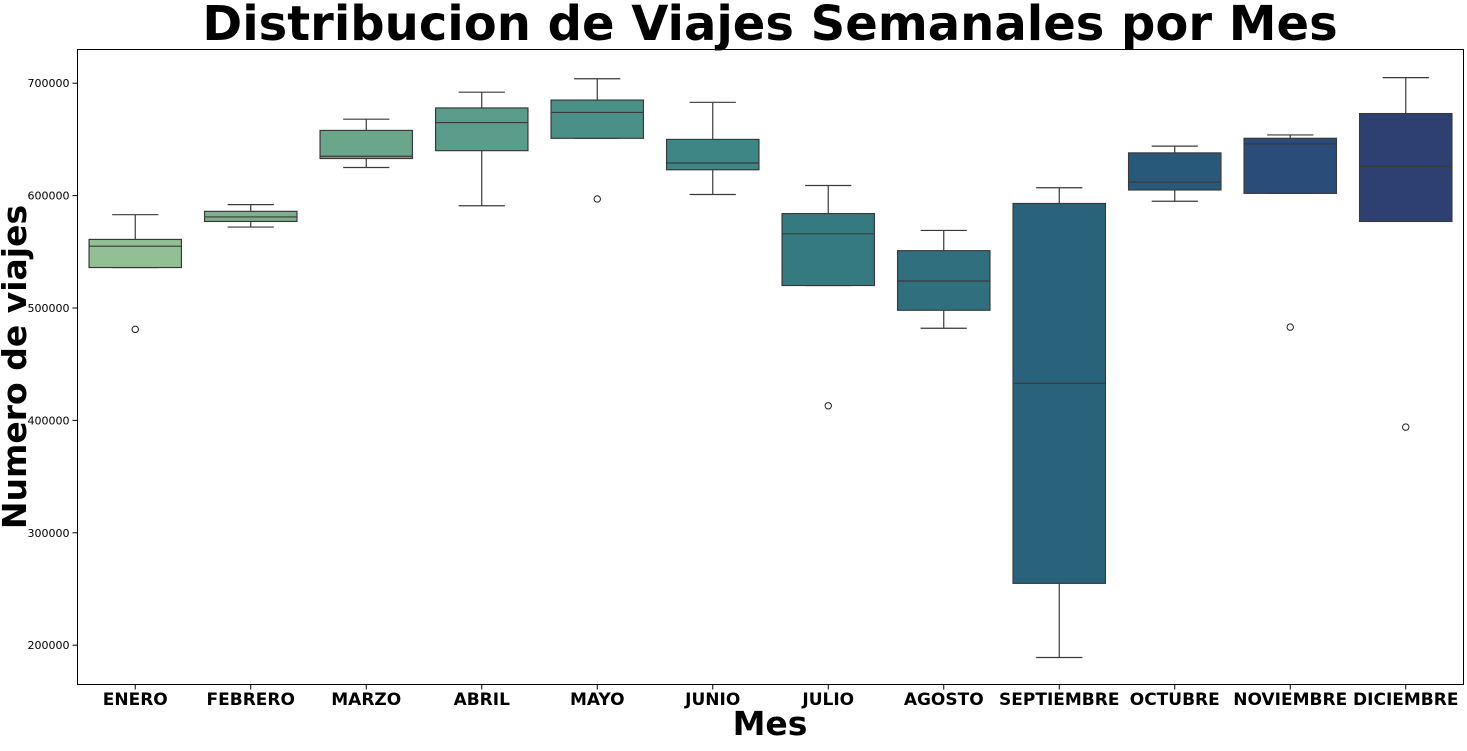  I want to click on x-tick-label: JULIO, so click(827, 700).